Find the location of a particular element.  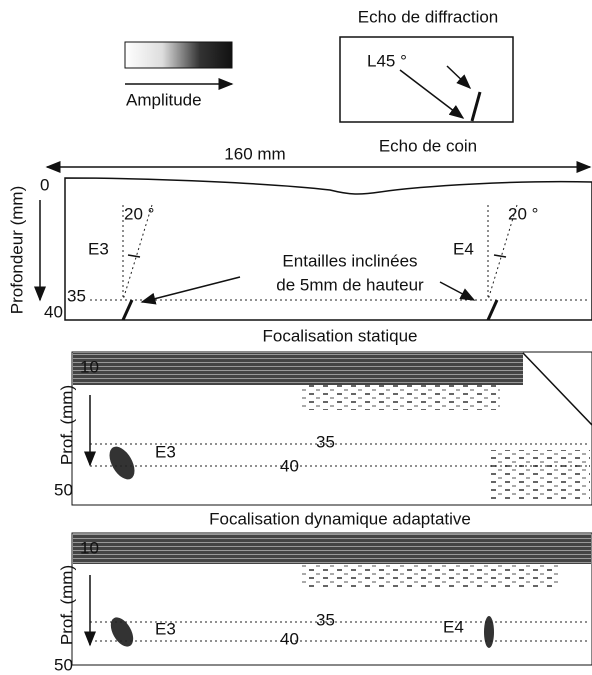

inset-caption: Echo de coin is located at coordinates (428, 145).